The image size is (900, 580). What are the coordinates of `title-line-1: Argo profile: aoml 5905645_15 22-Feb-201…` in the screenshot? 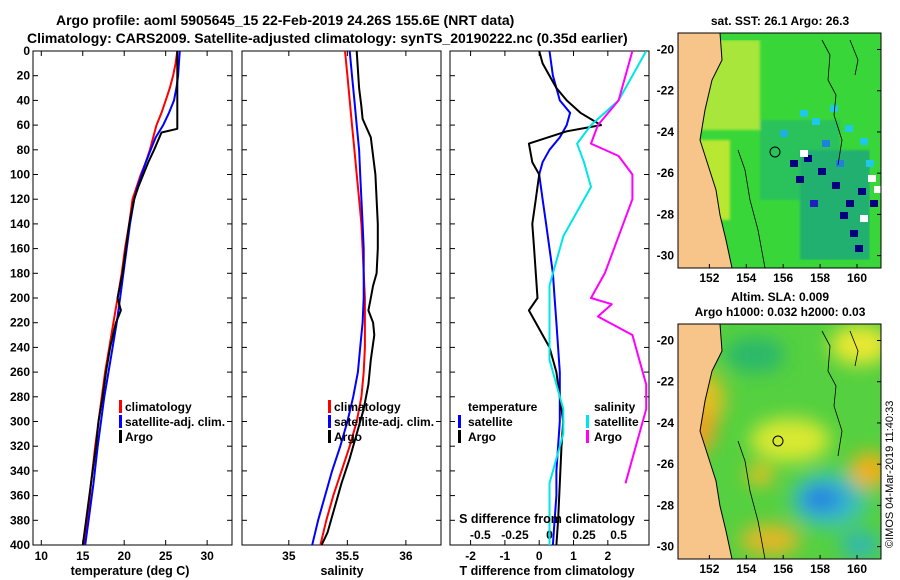 It's located at (285, 20).